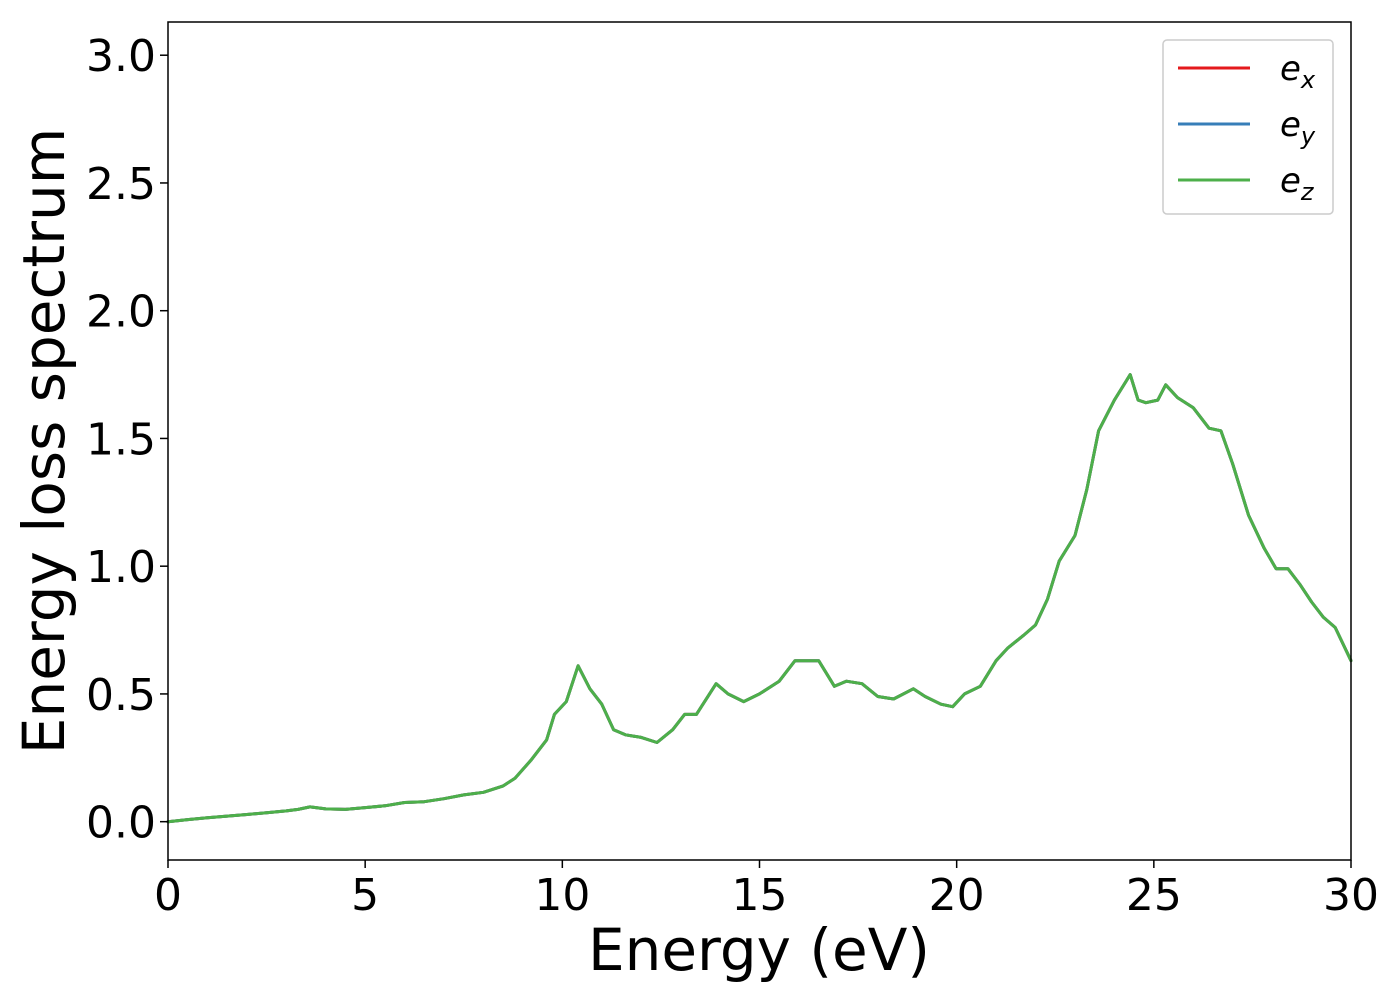 Image resolution: width=1400 pixels, height=1000 pixels. Describe the element at coordinates (957, 895) in the screenshot. I see `x-tick-label: 20` at that location.